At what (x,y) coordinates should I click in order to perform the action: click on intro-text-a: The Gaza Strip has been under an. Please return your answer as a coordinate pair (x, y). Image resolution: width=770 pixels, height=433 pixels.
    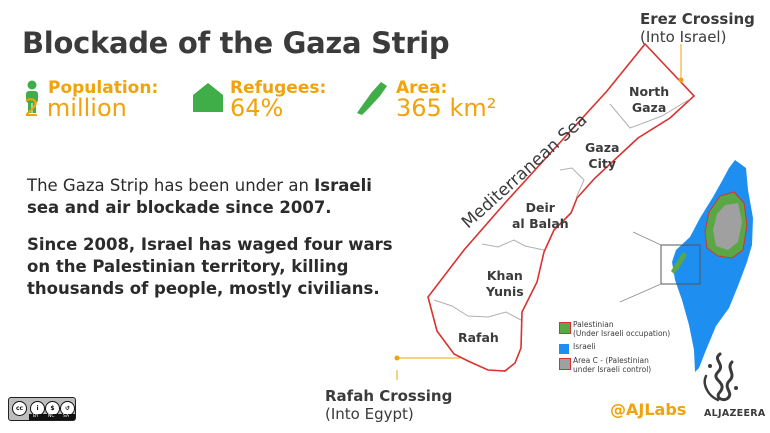
    Looking at the image, I should click on (171, 185).